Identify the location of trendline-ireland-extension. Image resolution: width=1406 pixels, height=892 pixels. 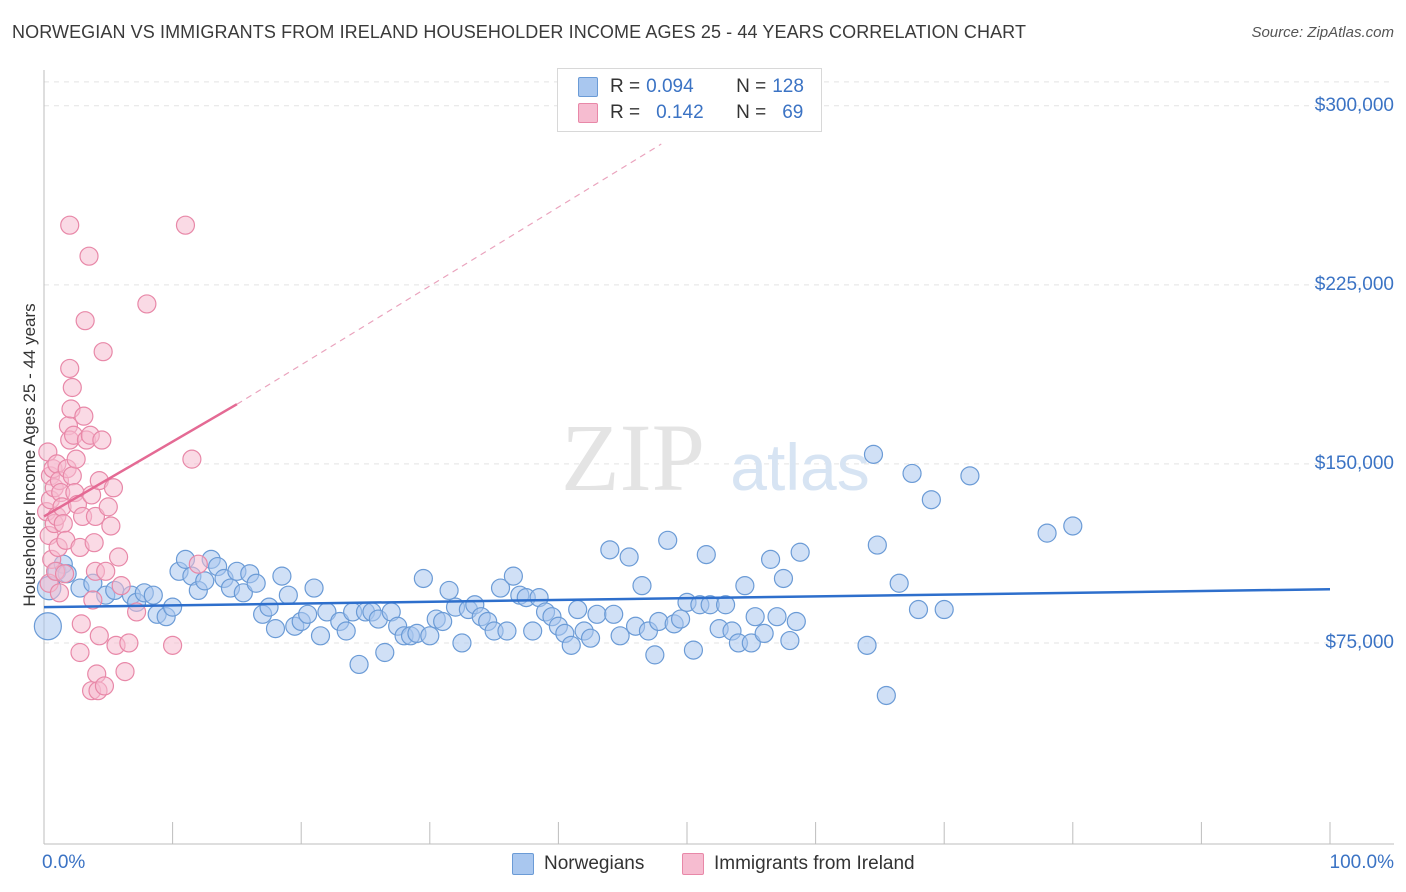
(449, 274).